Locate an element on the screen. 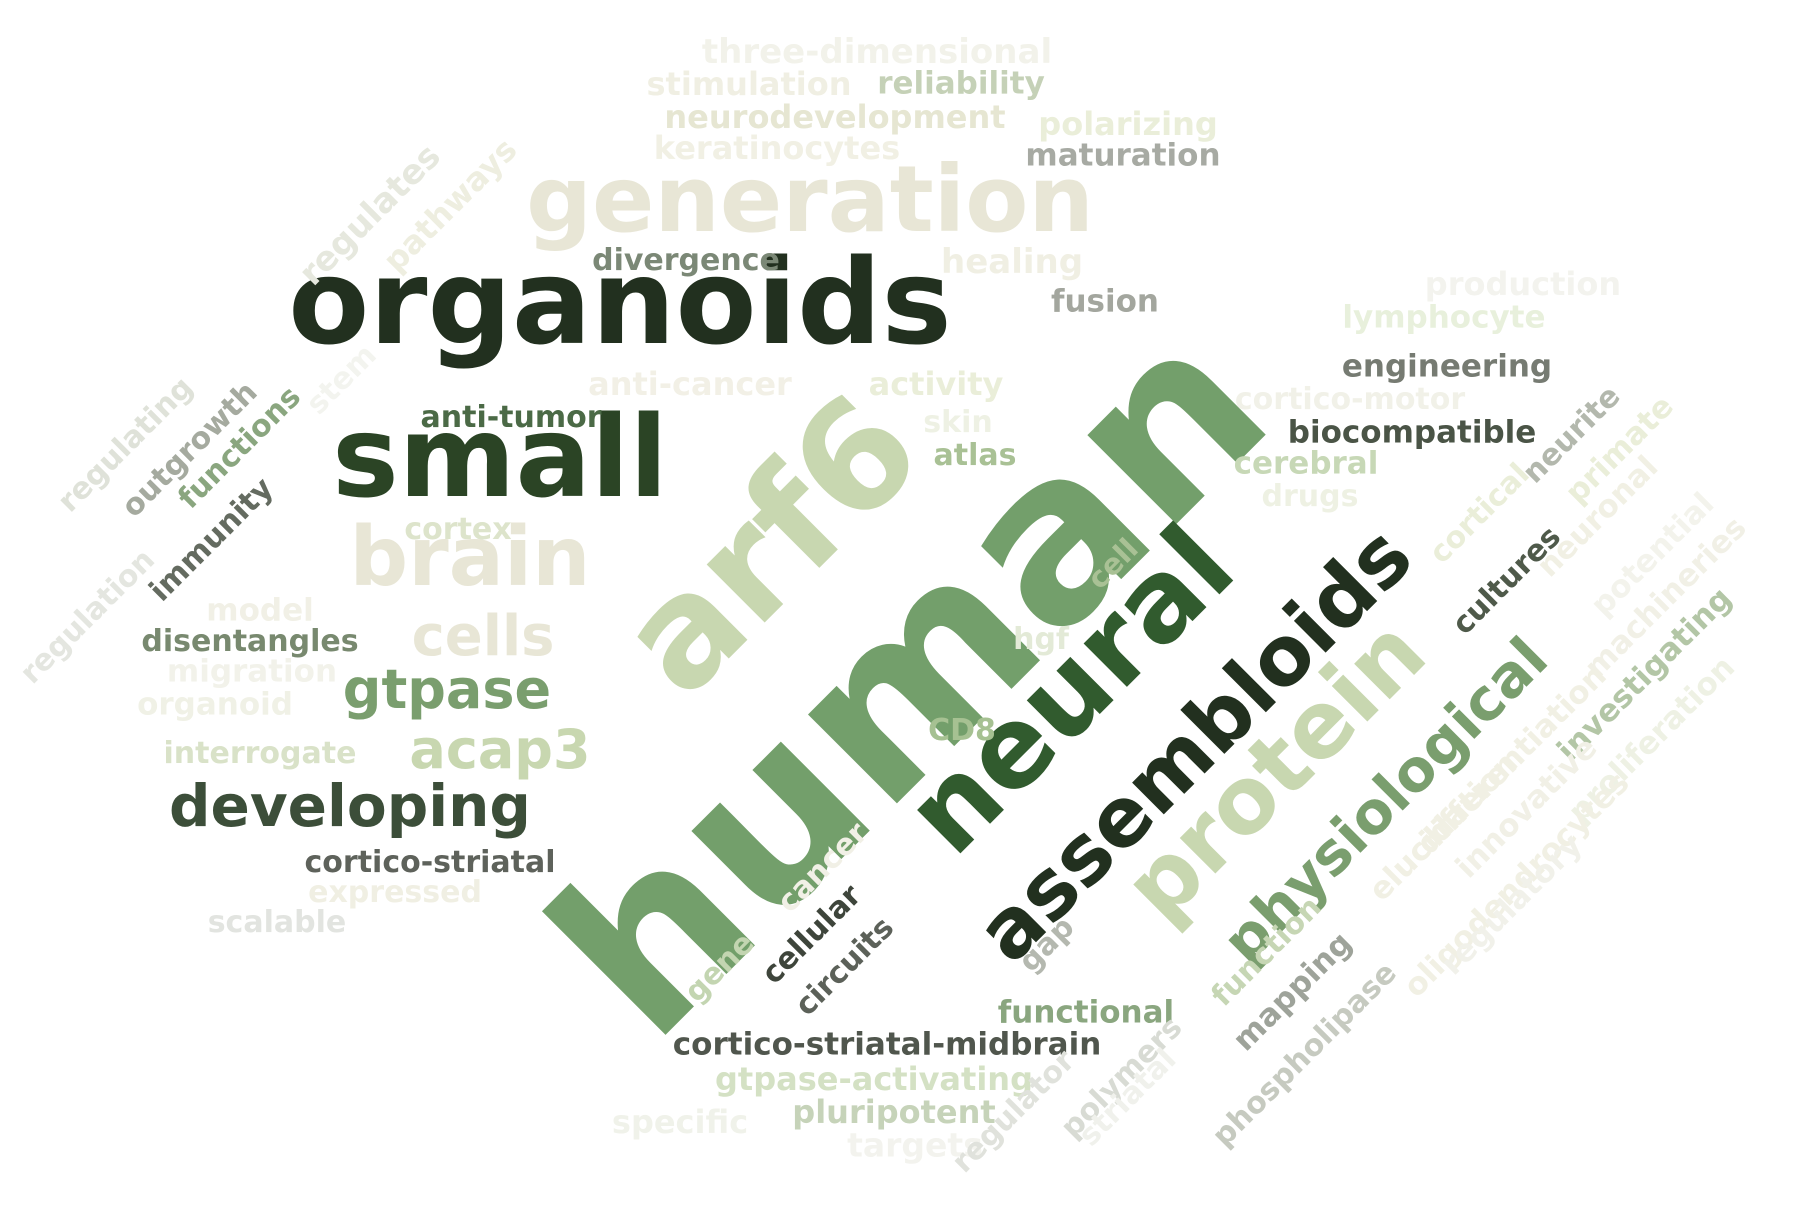  word-migration: migration is located at coordinates (252, 671).